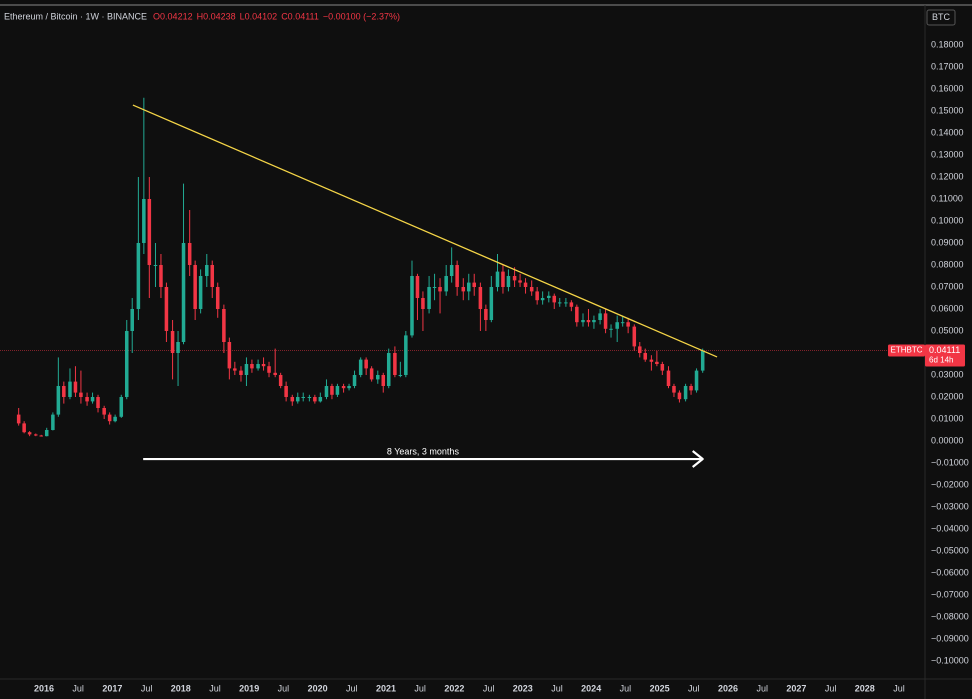 This screenshot has width=972, height=699. Describe the element at coordinates (947, 330) in the screenshot. I see `y-tick-label: 0.05000` at that location.